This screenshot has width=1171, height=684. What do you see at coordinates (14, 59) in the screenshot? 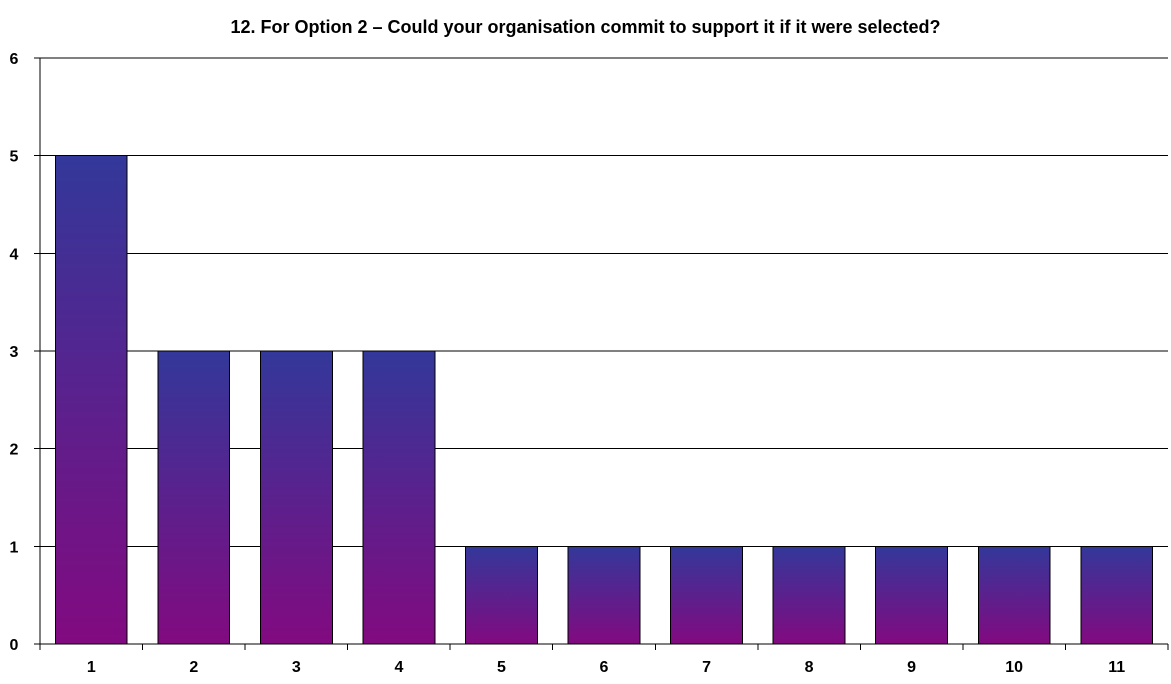
I see `y-tick-label: 6` at bounding box center [14, 59].